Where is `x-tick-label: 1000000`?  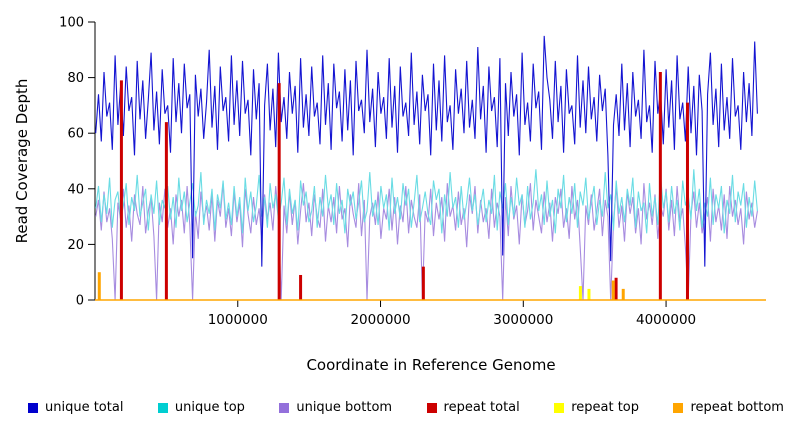
x-tick-label: 1000000 is located at coordinates (238, 320).